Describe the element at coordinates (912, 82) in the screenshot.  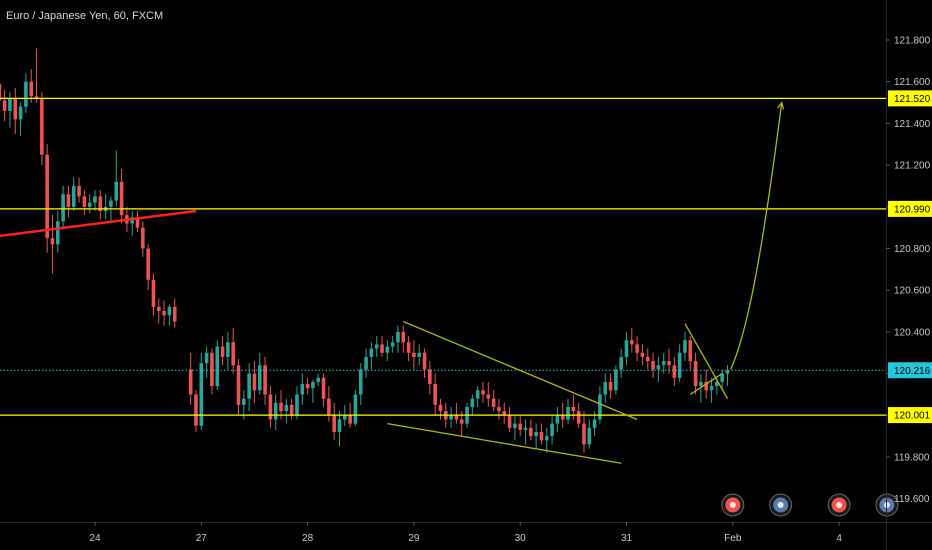
I see `price-tick-label: 121.600` at that location.